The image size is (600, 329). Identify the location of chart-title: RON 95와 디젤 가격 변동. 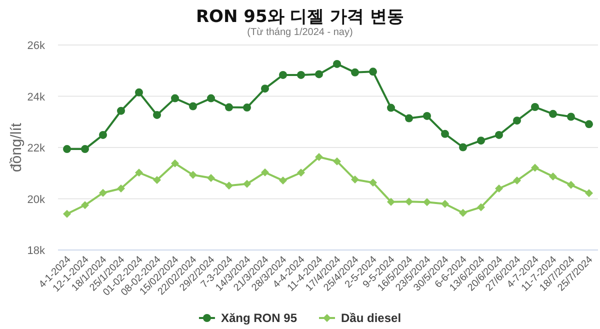
(300, 17).